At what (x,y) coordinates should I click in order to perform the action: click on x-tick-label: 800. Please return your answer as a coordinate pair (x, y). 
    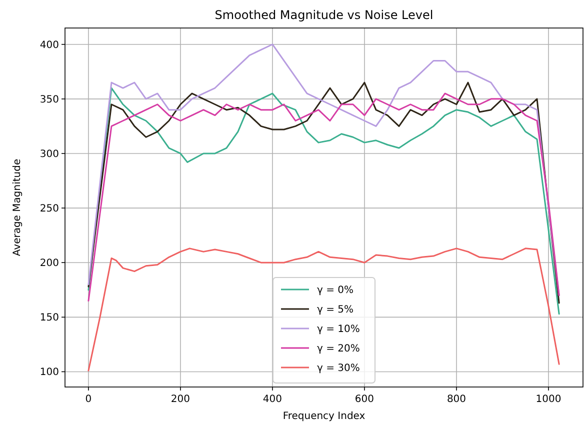
    Looking at the image, I should click on (456, 399).